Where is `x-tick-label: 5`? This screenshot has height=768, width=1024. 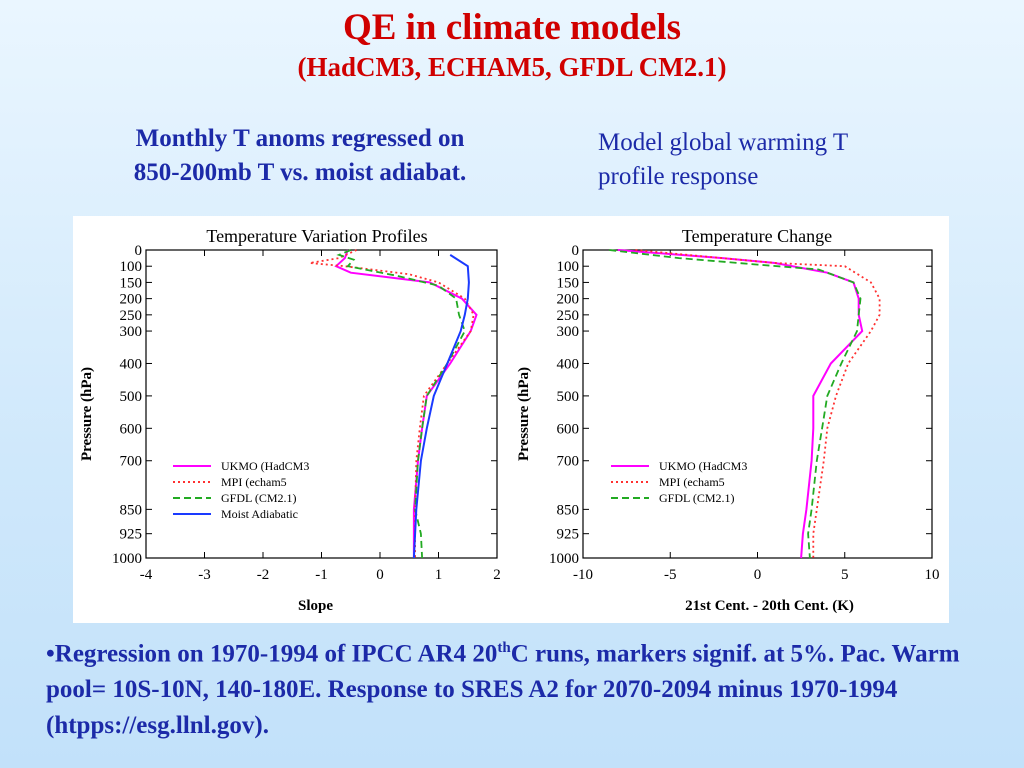 x-tick-label: 5 is located at coordinates (845, 575).